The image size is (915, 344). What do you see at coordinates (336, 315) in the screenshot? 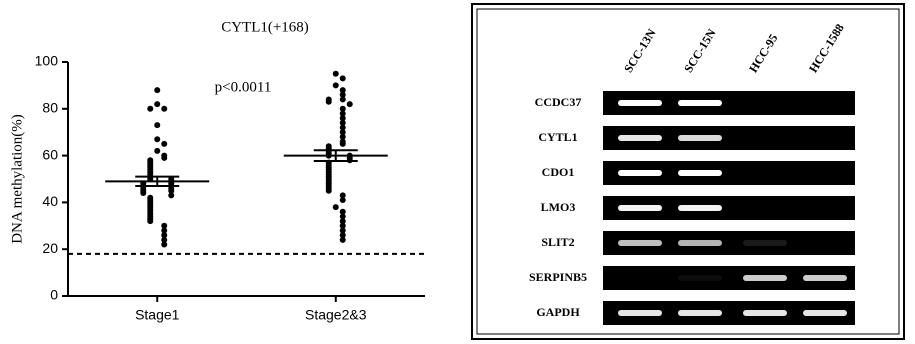
I see `x-tick-label: Stage2&3` at bounding box center [336, 315].